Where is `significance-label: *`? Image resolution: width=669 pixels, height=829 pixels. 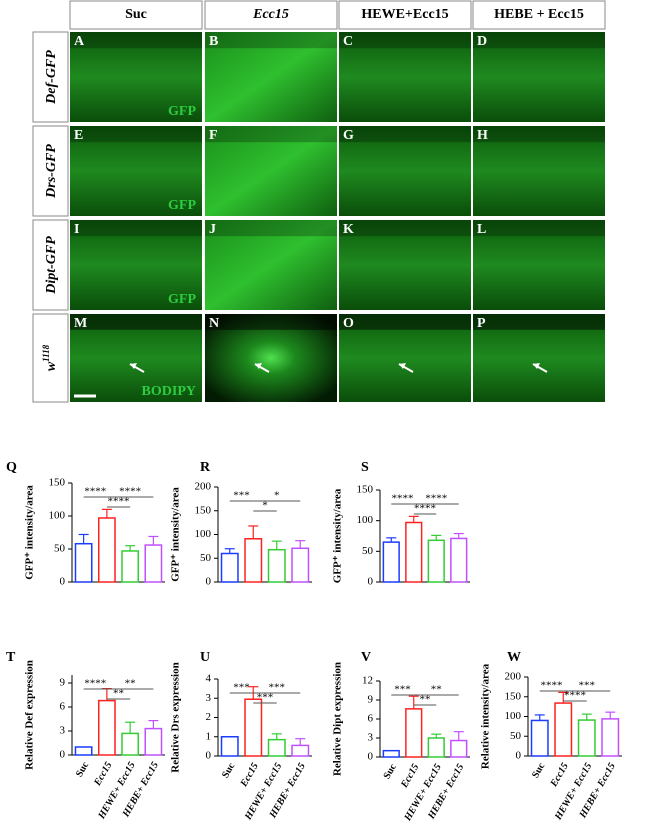 significance-label: * is located at coordinates (265, 506).